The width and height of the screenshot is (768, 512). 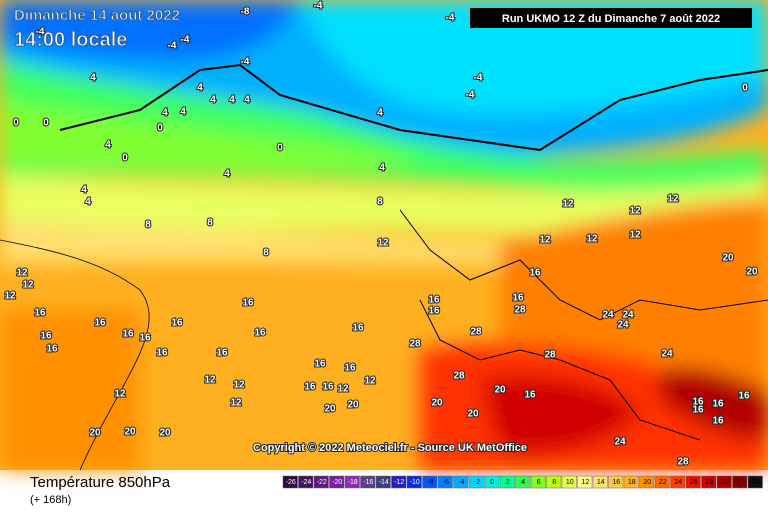 I want to click on legend-tick-label: -8, so click(x=430, y=482).